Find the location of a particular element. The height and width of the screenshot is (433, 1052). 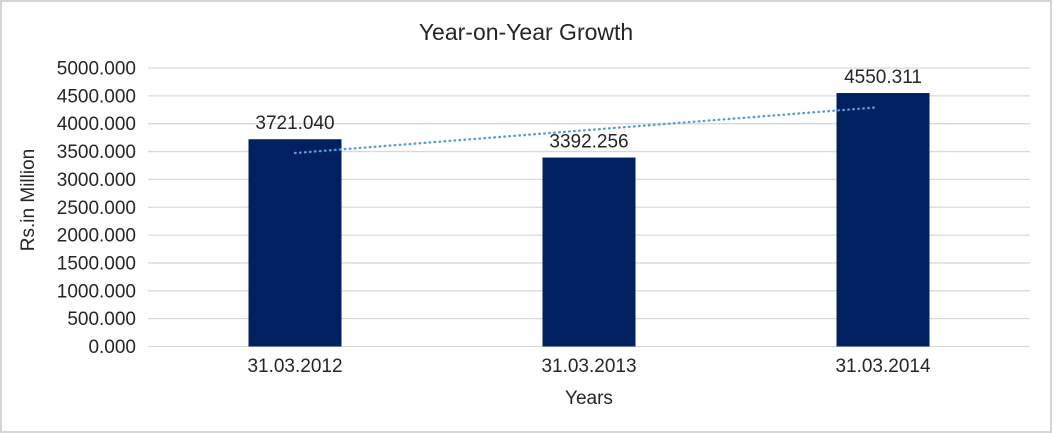

bar-value-label: 3392.256 is located at coordinates (588, 142).